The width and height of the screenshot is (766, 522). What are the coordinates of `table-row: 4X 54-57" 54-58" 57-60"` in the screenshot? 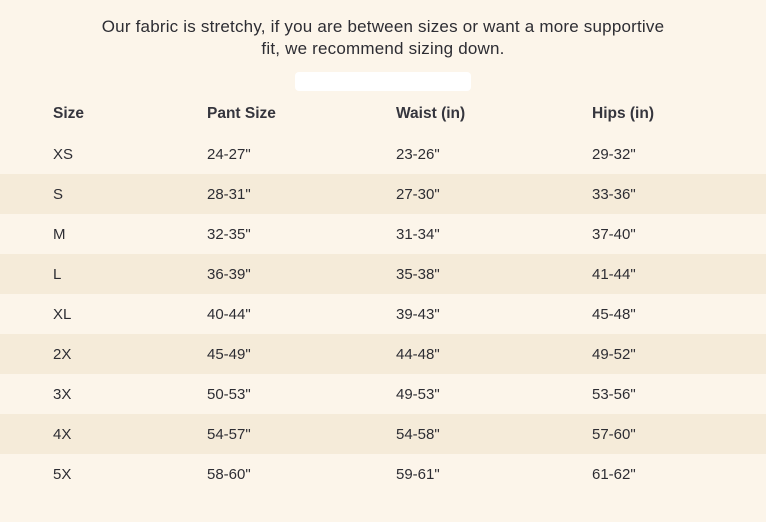 It's located at (383, 434).